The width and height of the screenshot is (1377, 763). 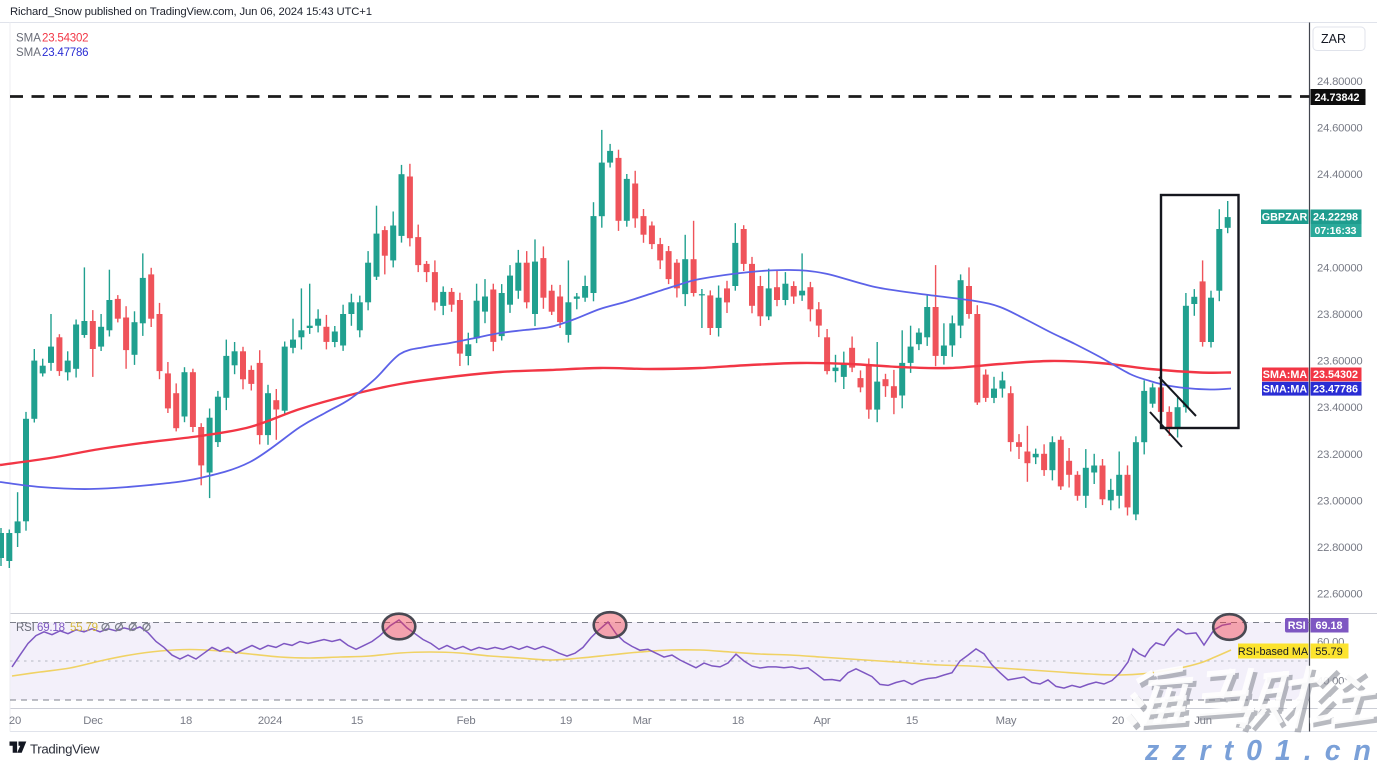 What do you see at coordinates (822, 721) in the screenshot?
I see `svg-text: Apr` at bounding box center [822, 721].